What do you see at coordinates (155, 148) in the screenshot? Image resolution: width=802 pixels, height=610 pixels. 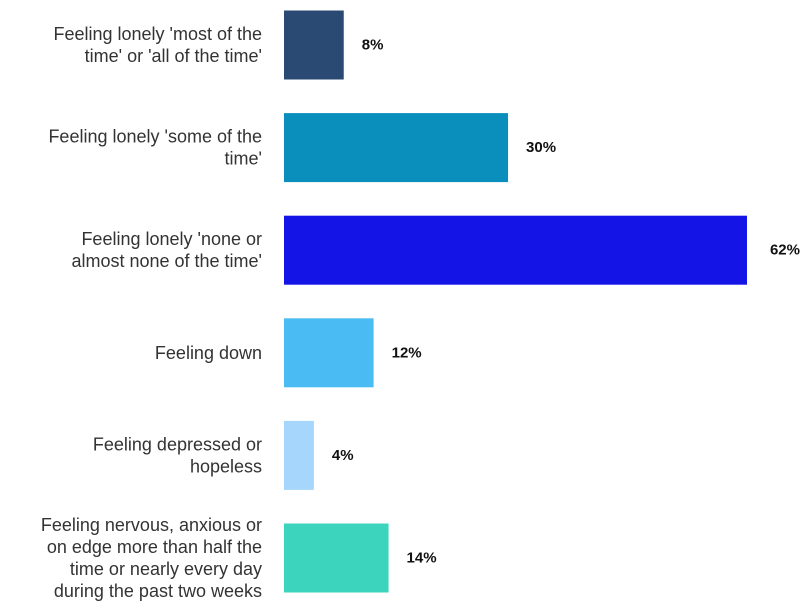 I see `category-label-2: Feeling lonely 'some of the time'` at bounding box center [155, 148].